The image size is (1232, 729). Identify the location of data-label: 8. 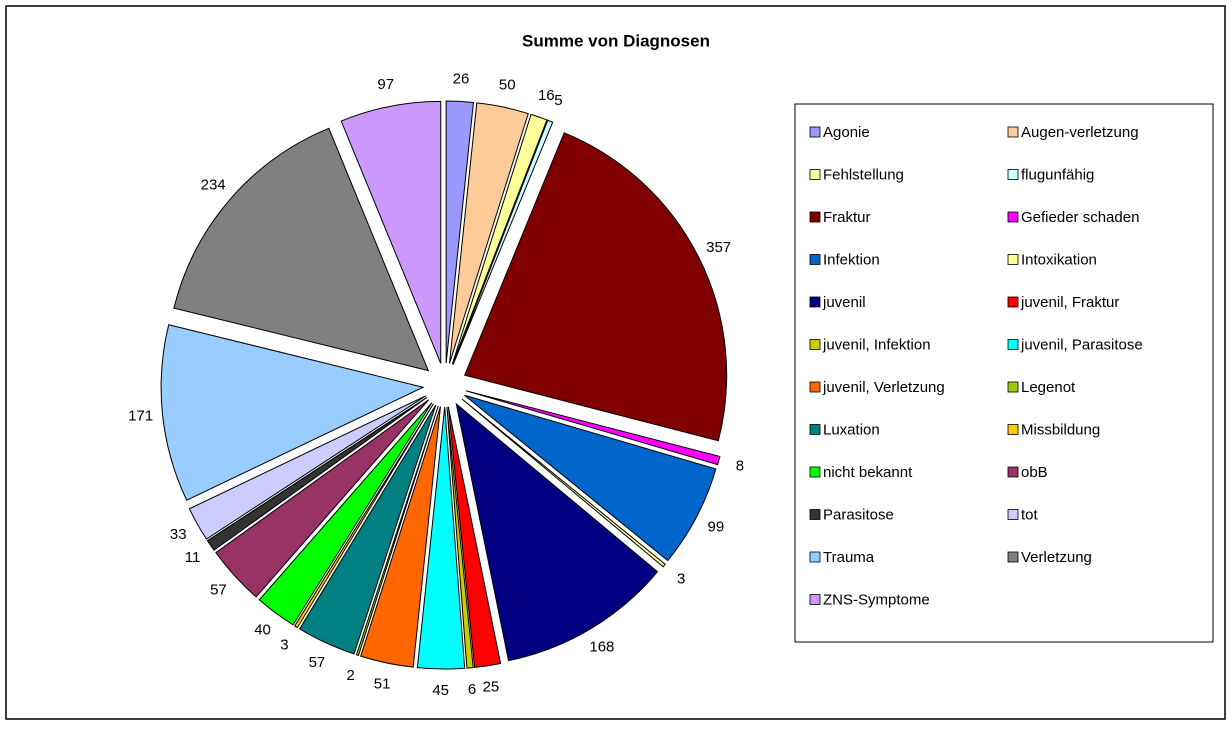
(740, 465).